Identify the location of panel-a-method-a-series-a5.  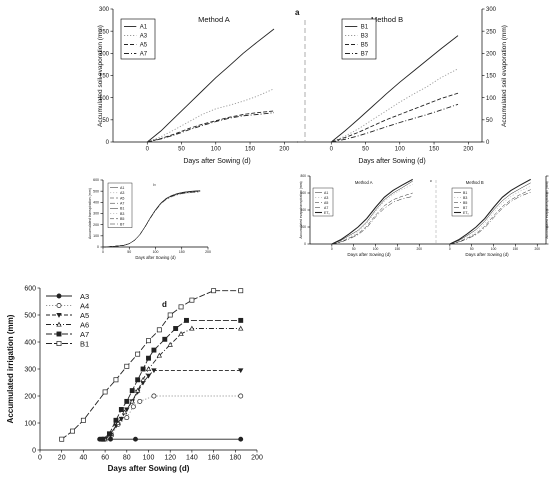
(211, 126).